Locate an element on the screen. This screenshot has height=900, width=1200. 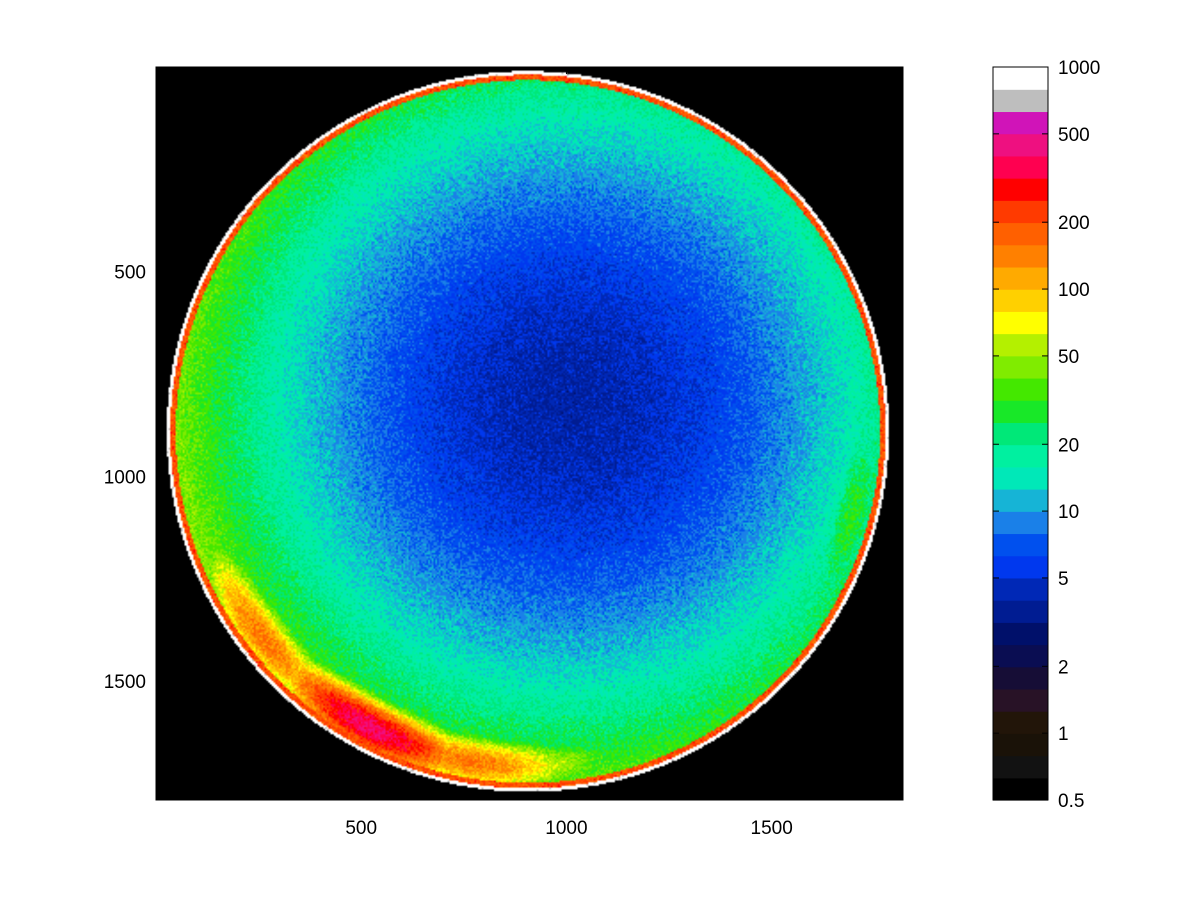
colorbar-bands is located at coordinates (1020, 434).